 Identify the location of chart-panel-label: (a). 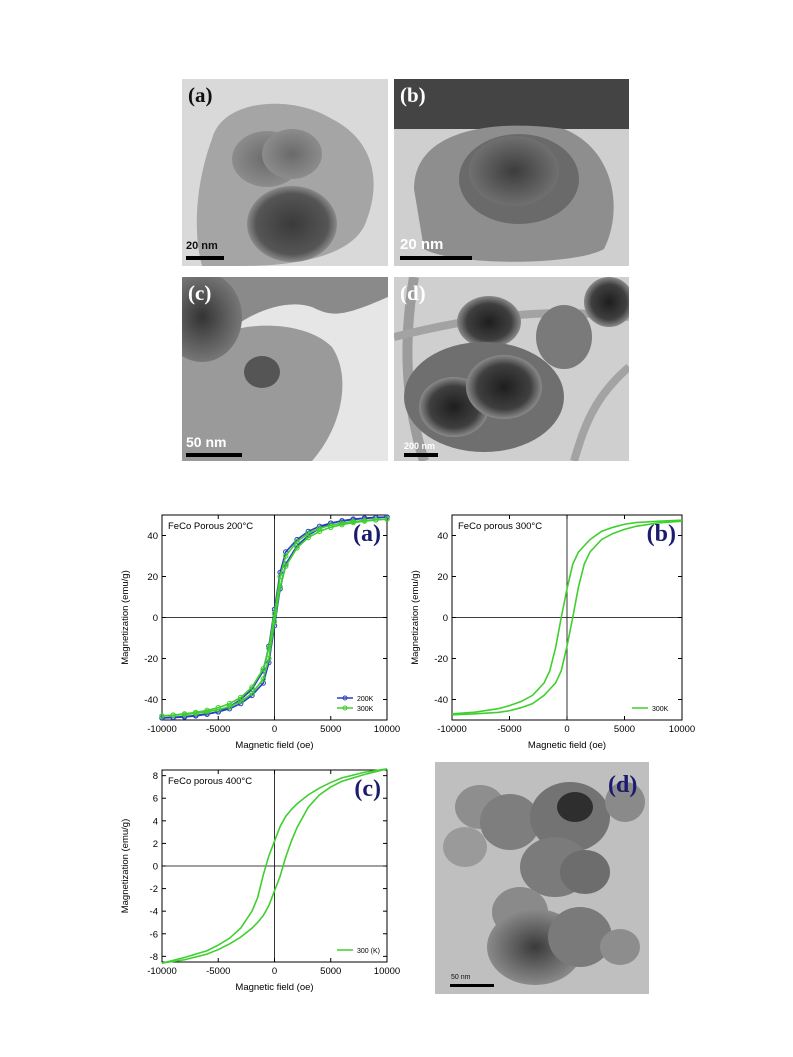
(367, 534).